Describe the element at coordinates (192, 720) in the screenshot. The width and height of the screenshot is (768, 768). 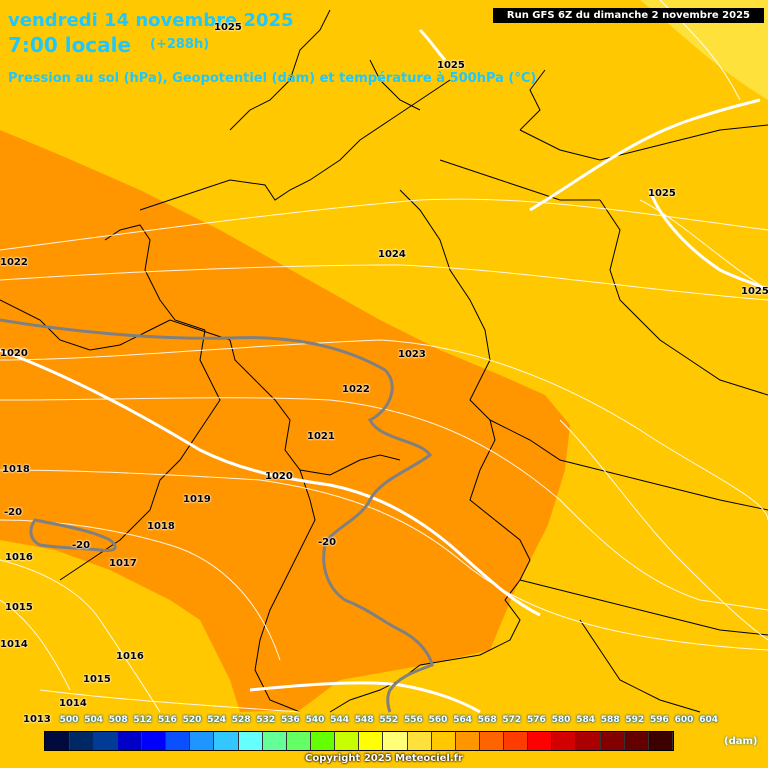
I see `legend-label: 520` at that location.